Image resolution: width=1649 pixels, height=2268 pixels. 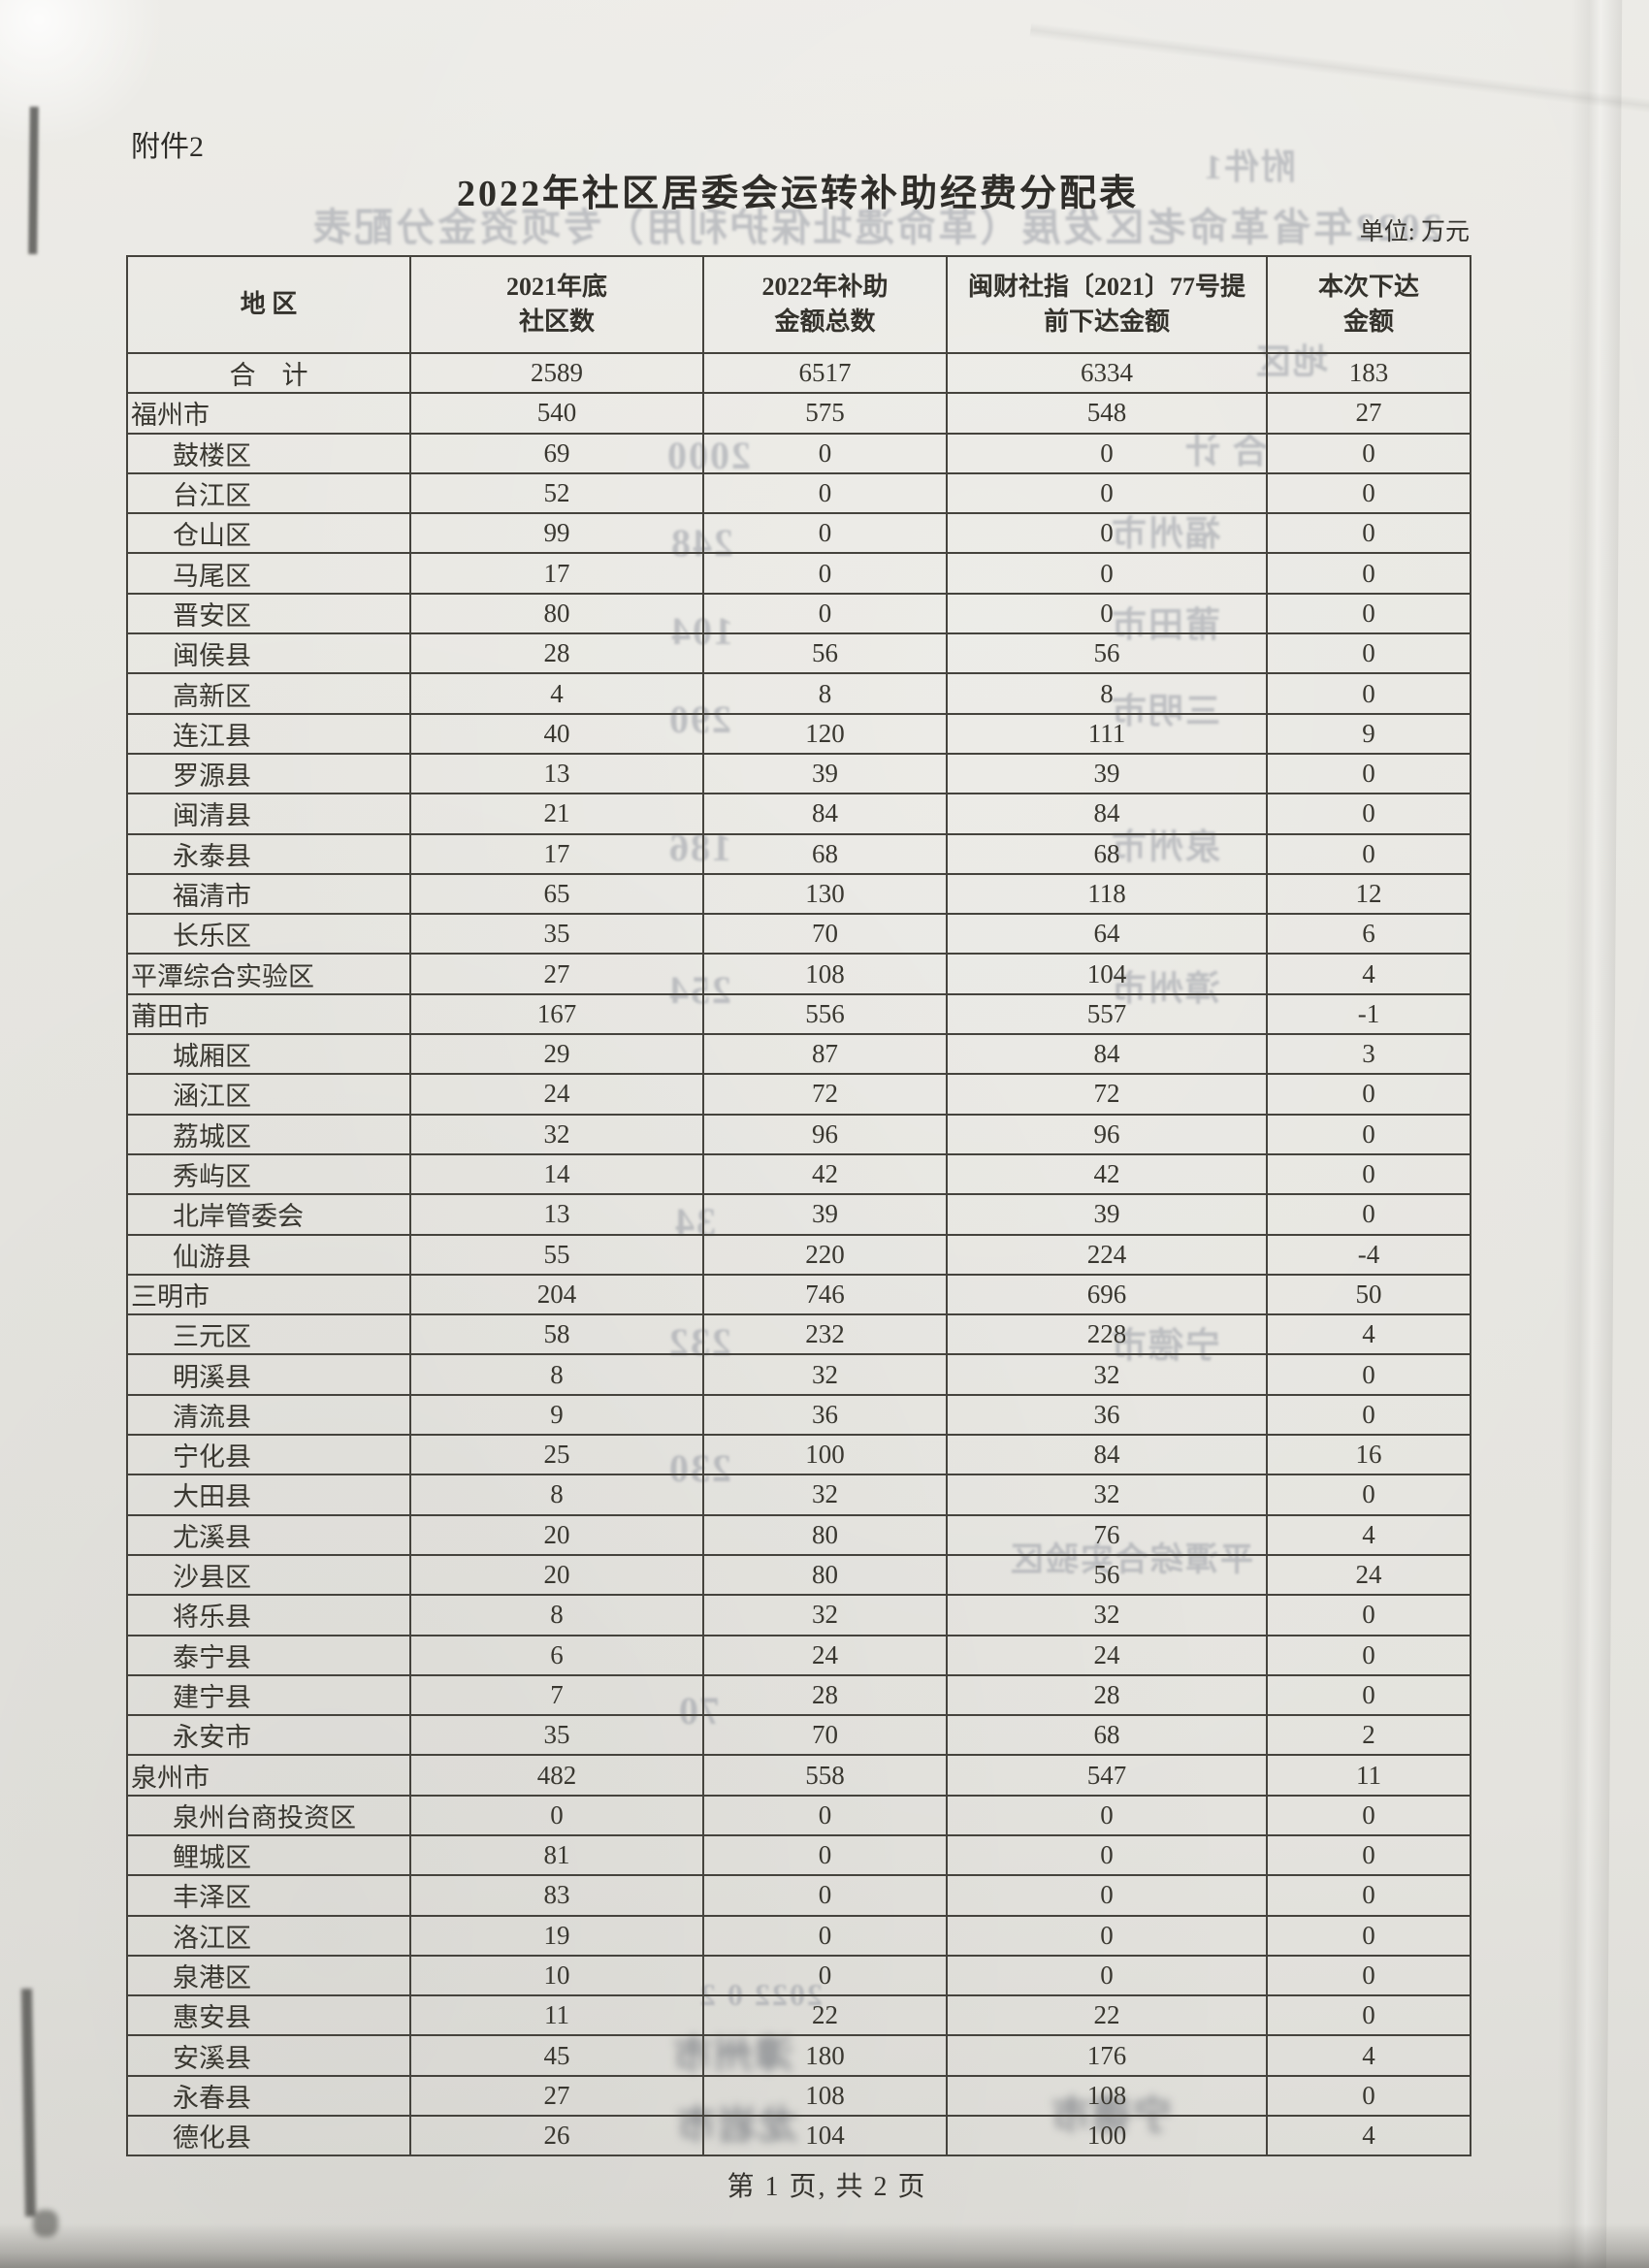 I want to click on value-cell: 176, so click(x=1107, y=2055).